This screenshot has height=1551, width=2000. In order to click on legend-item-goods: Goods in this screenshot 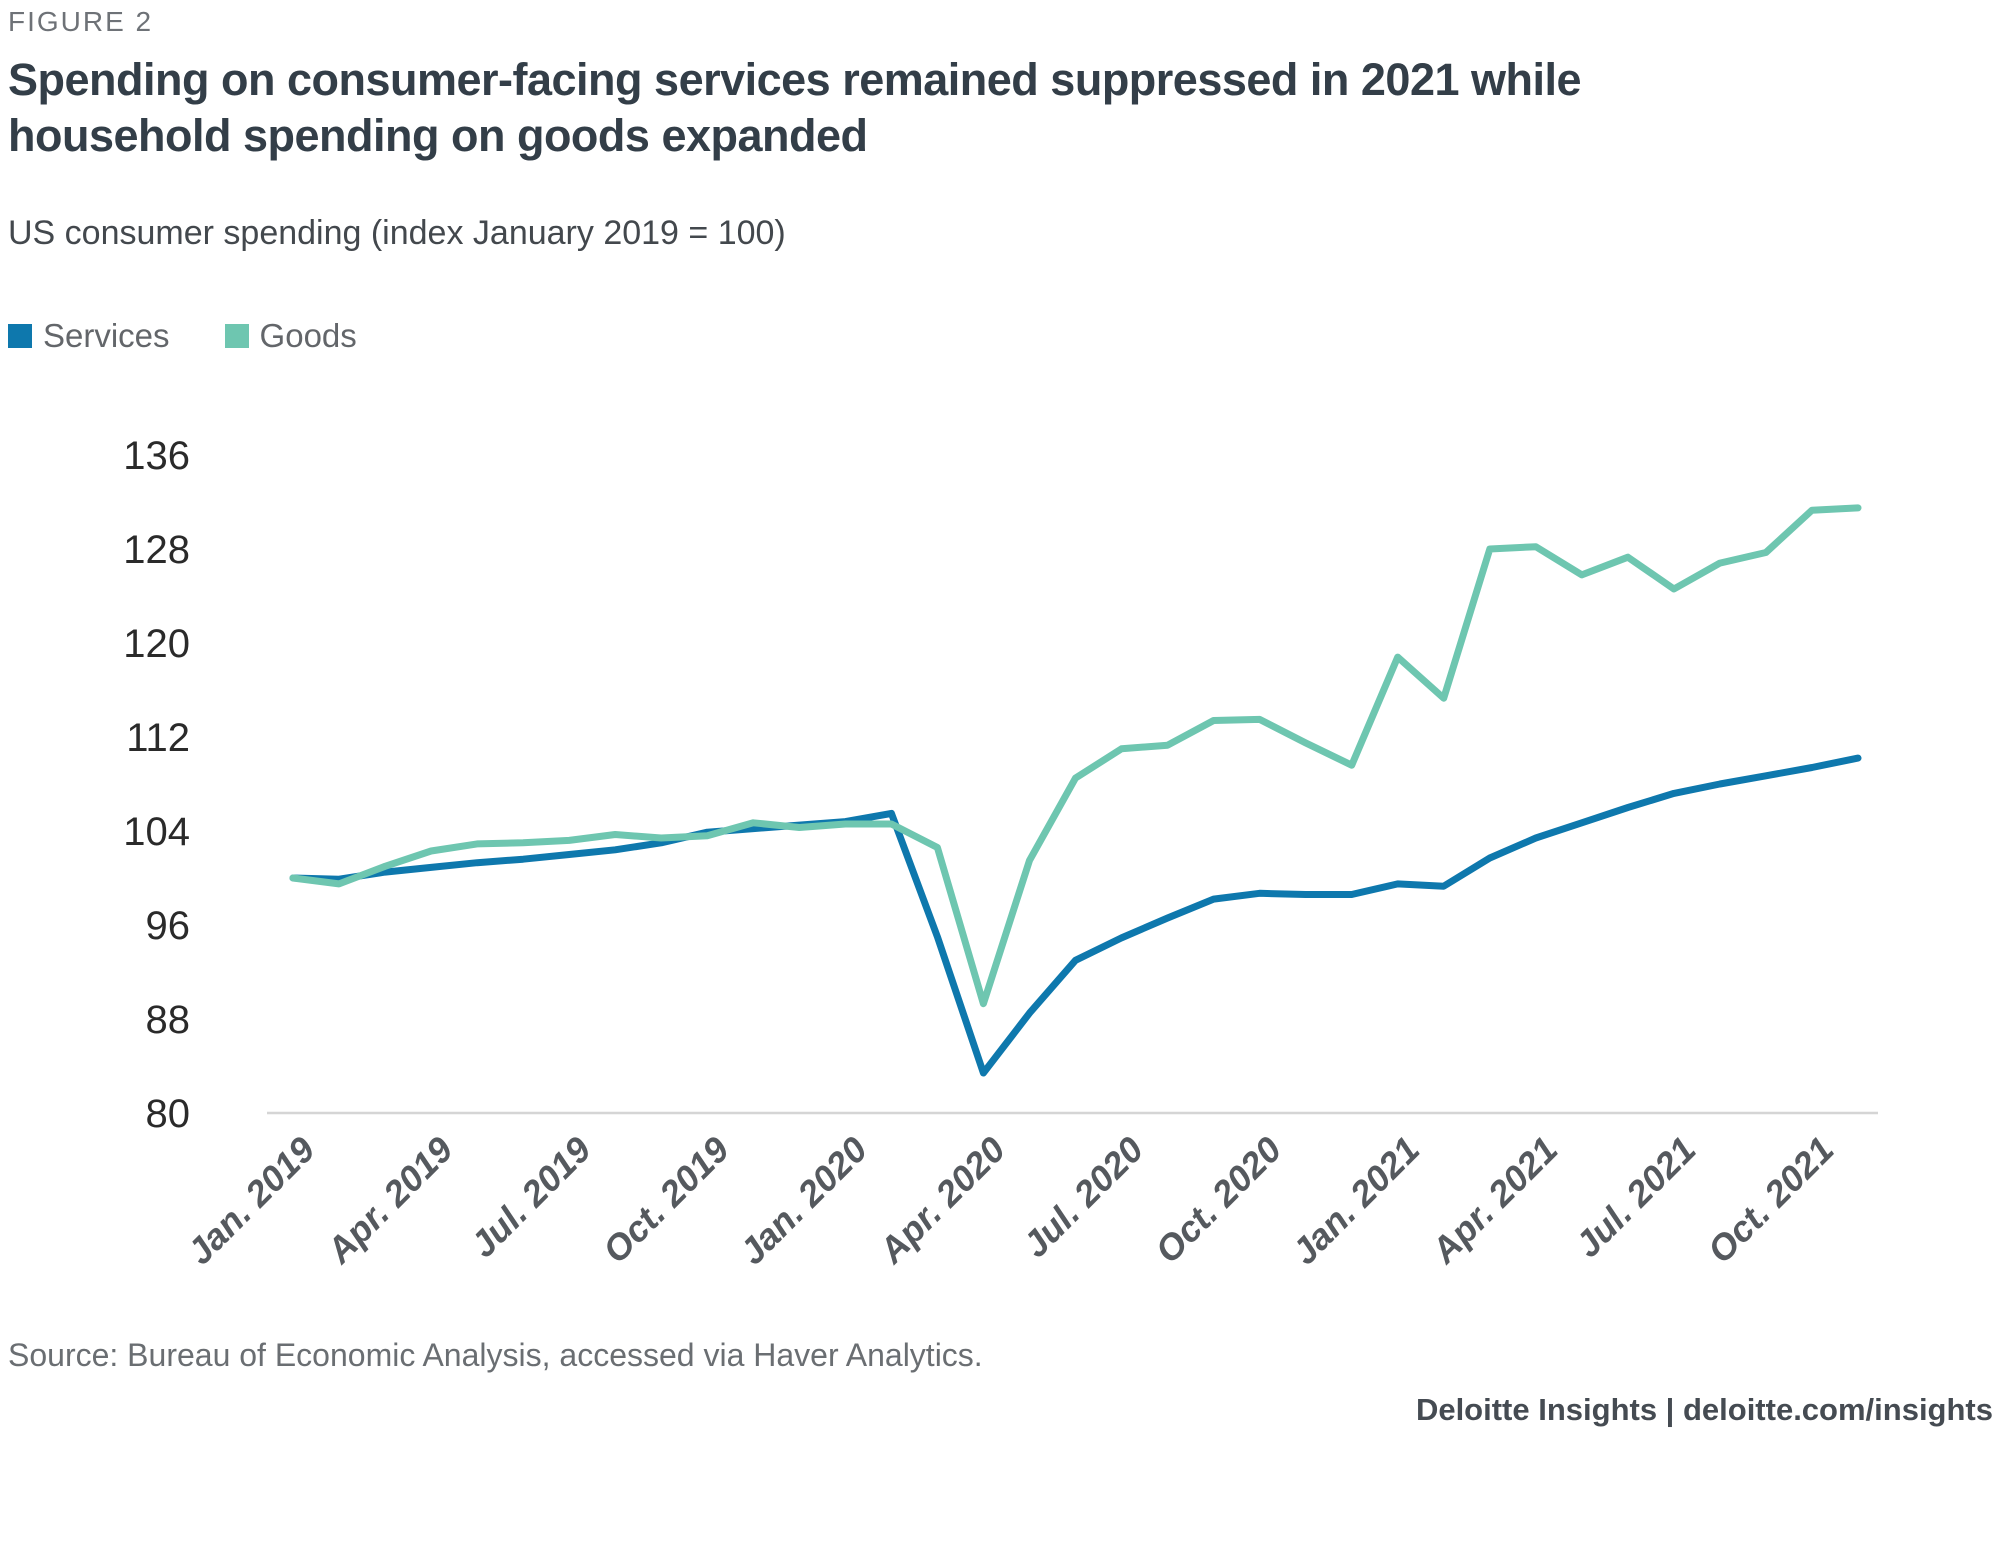, I will do `click(290, 336)`.